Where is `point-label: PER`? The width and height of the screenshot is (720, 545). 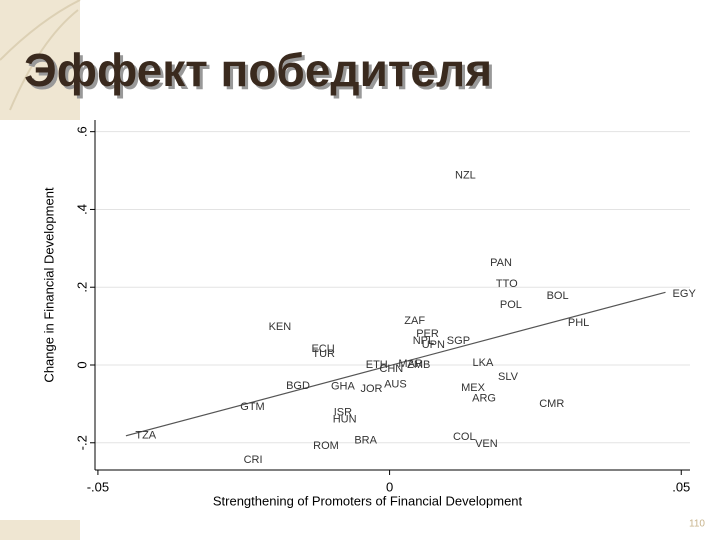
point-label: PER is located at coordinates (427, 334).